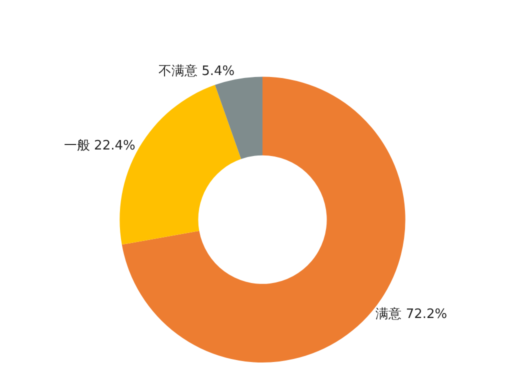 This screenshot has width=525, height=391. Describe the element at coordinates (412, 314) in the screenshot. I see `slice-label: 满意 72.2%` at that location.